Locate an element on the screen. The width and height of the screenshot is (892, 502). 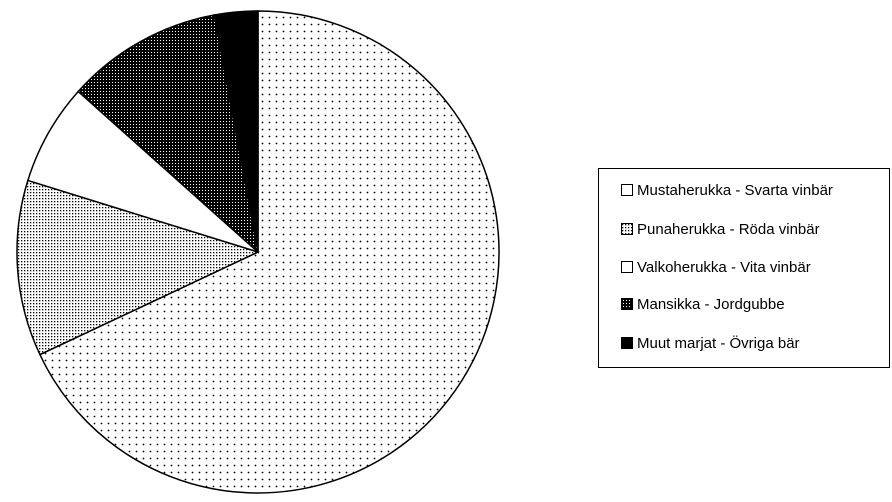
legend-item-muut-marjat: Muut marjat - Övriga bär is located at coordinates (710, 343).